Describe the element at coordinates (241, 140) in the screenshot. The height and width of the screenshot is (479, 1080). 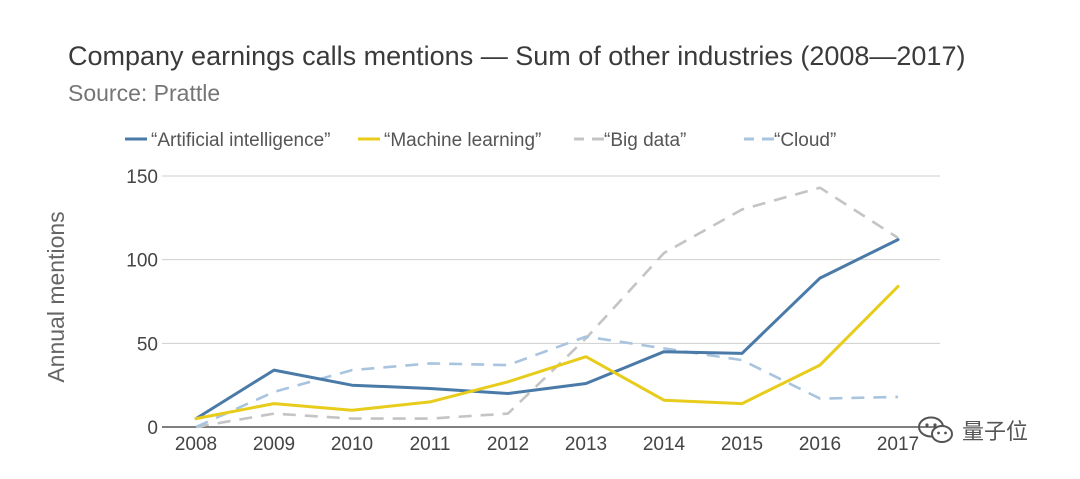
I see `legend-label-0: “Artificial intelligence”` at that location.